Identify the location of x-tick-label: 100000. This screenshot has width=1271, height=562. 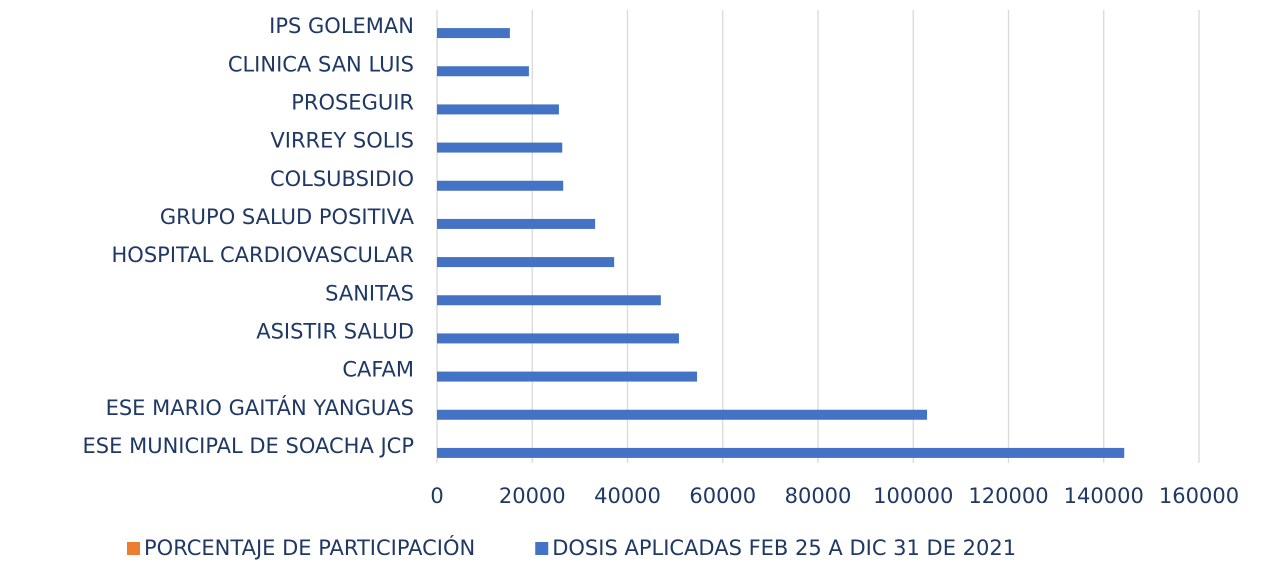
(913, 496).